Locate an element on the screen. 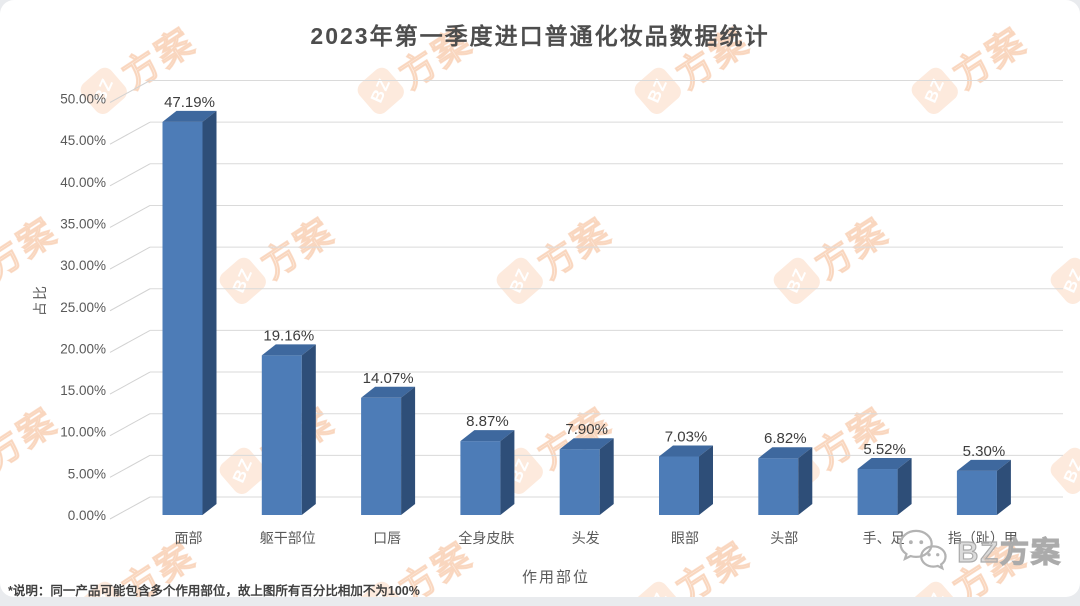 This screenshot has width=1080, height=606. y-tick-label: 5.00% is located at coordinates (87, 473).